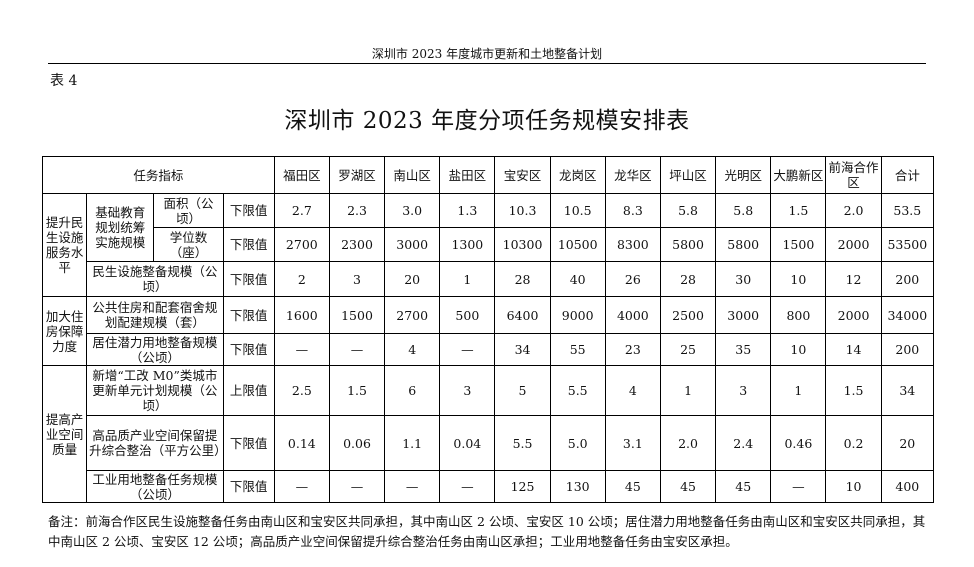 The height and width of the screenshot is (567, 974). What do you see at coordinates (688, 443) in the screenshot?
I see `value-cell: 2.0` at bounding box center [688, 443].